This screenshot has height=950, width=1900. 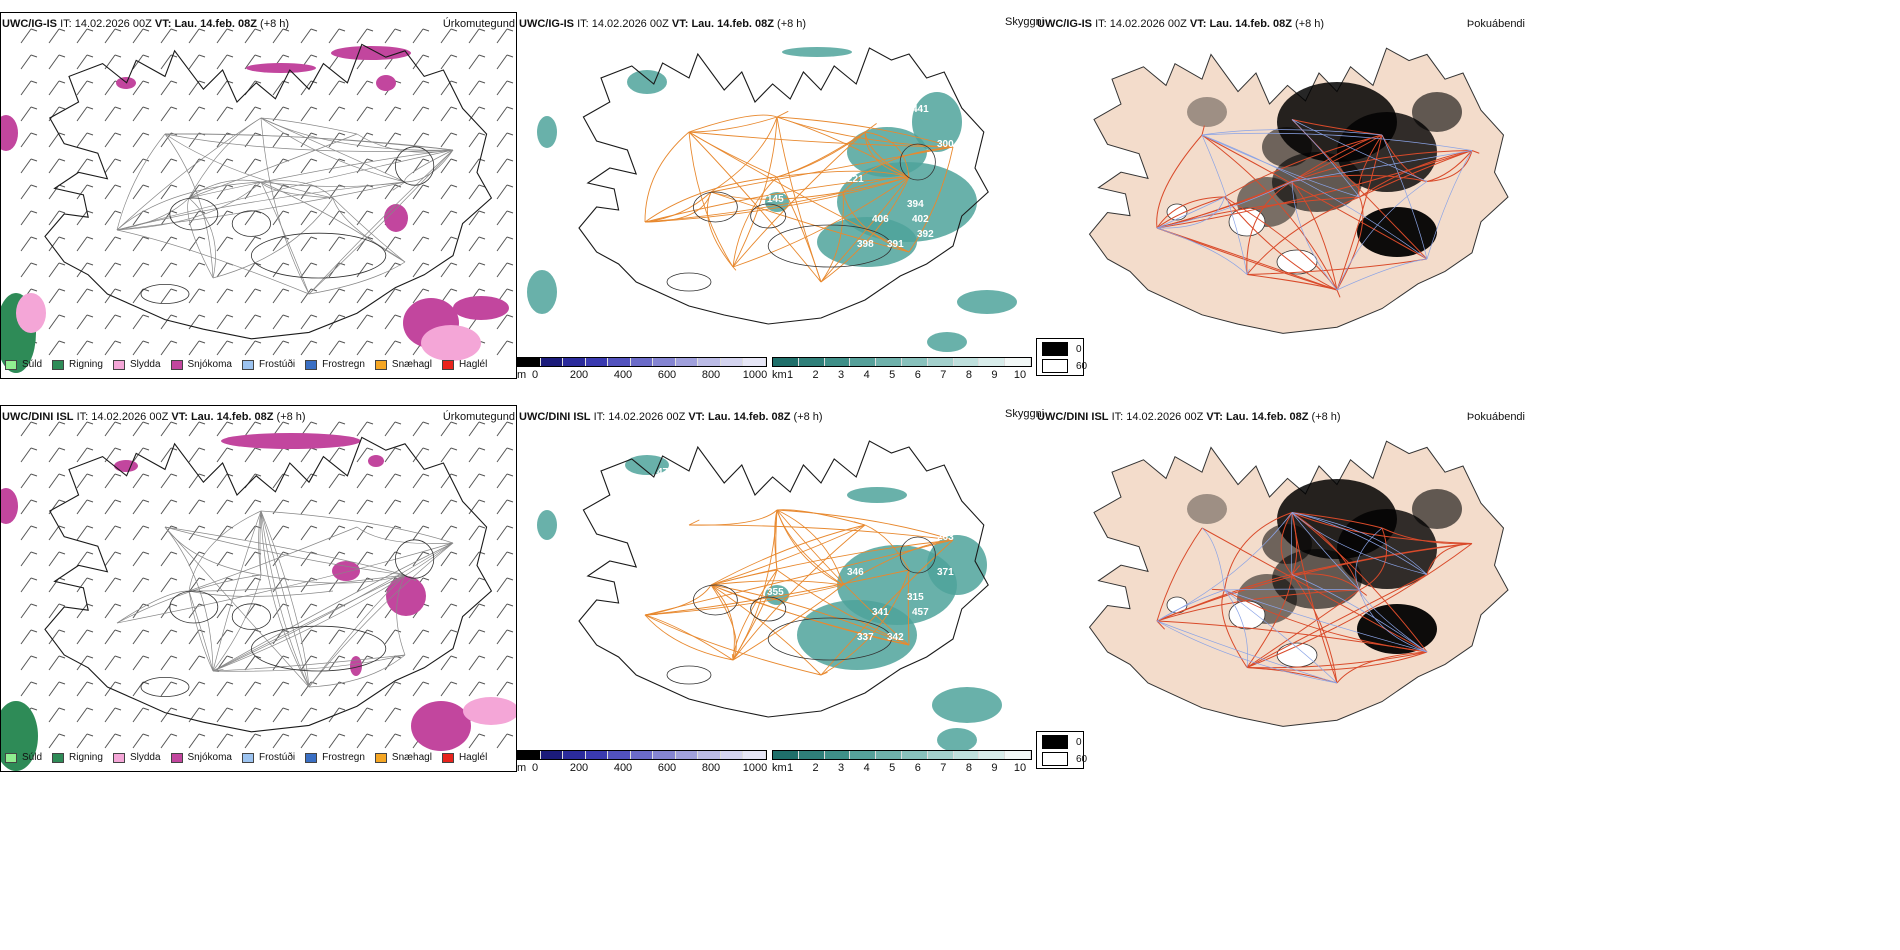 I want to click on low-visibility-area, so click(x=877, y=495).